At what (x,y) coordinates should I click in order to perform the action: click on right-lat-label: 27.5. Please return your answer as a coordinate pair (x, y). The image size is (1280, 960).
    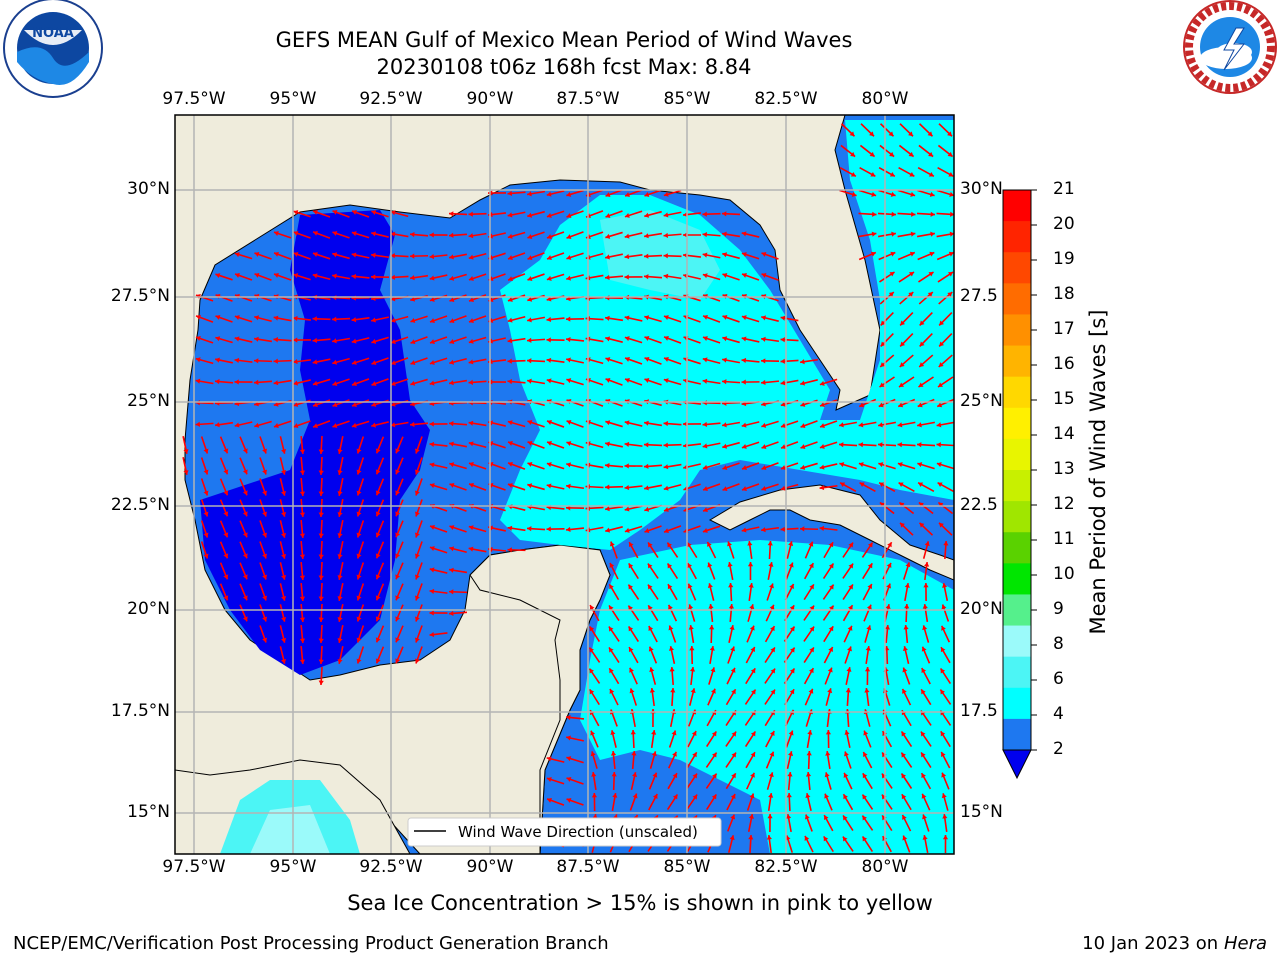
    Looking at the image, I should click on (979, 296).